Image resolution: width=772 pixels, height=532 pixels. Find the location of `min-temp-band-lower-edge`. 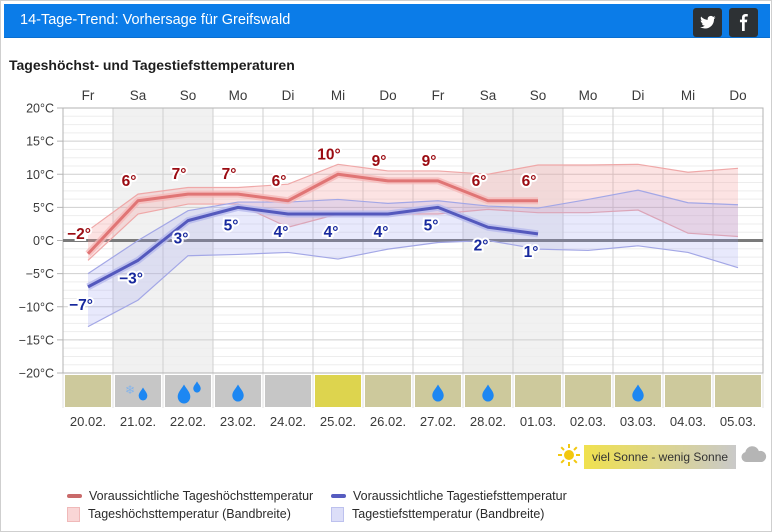

min-temp-band-lower-edge is located at coordinates (413, 283).